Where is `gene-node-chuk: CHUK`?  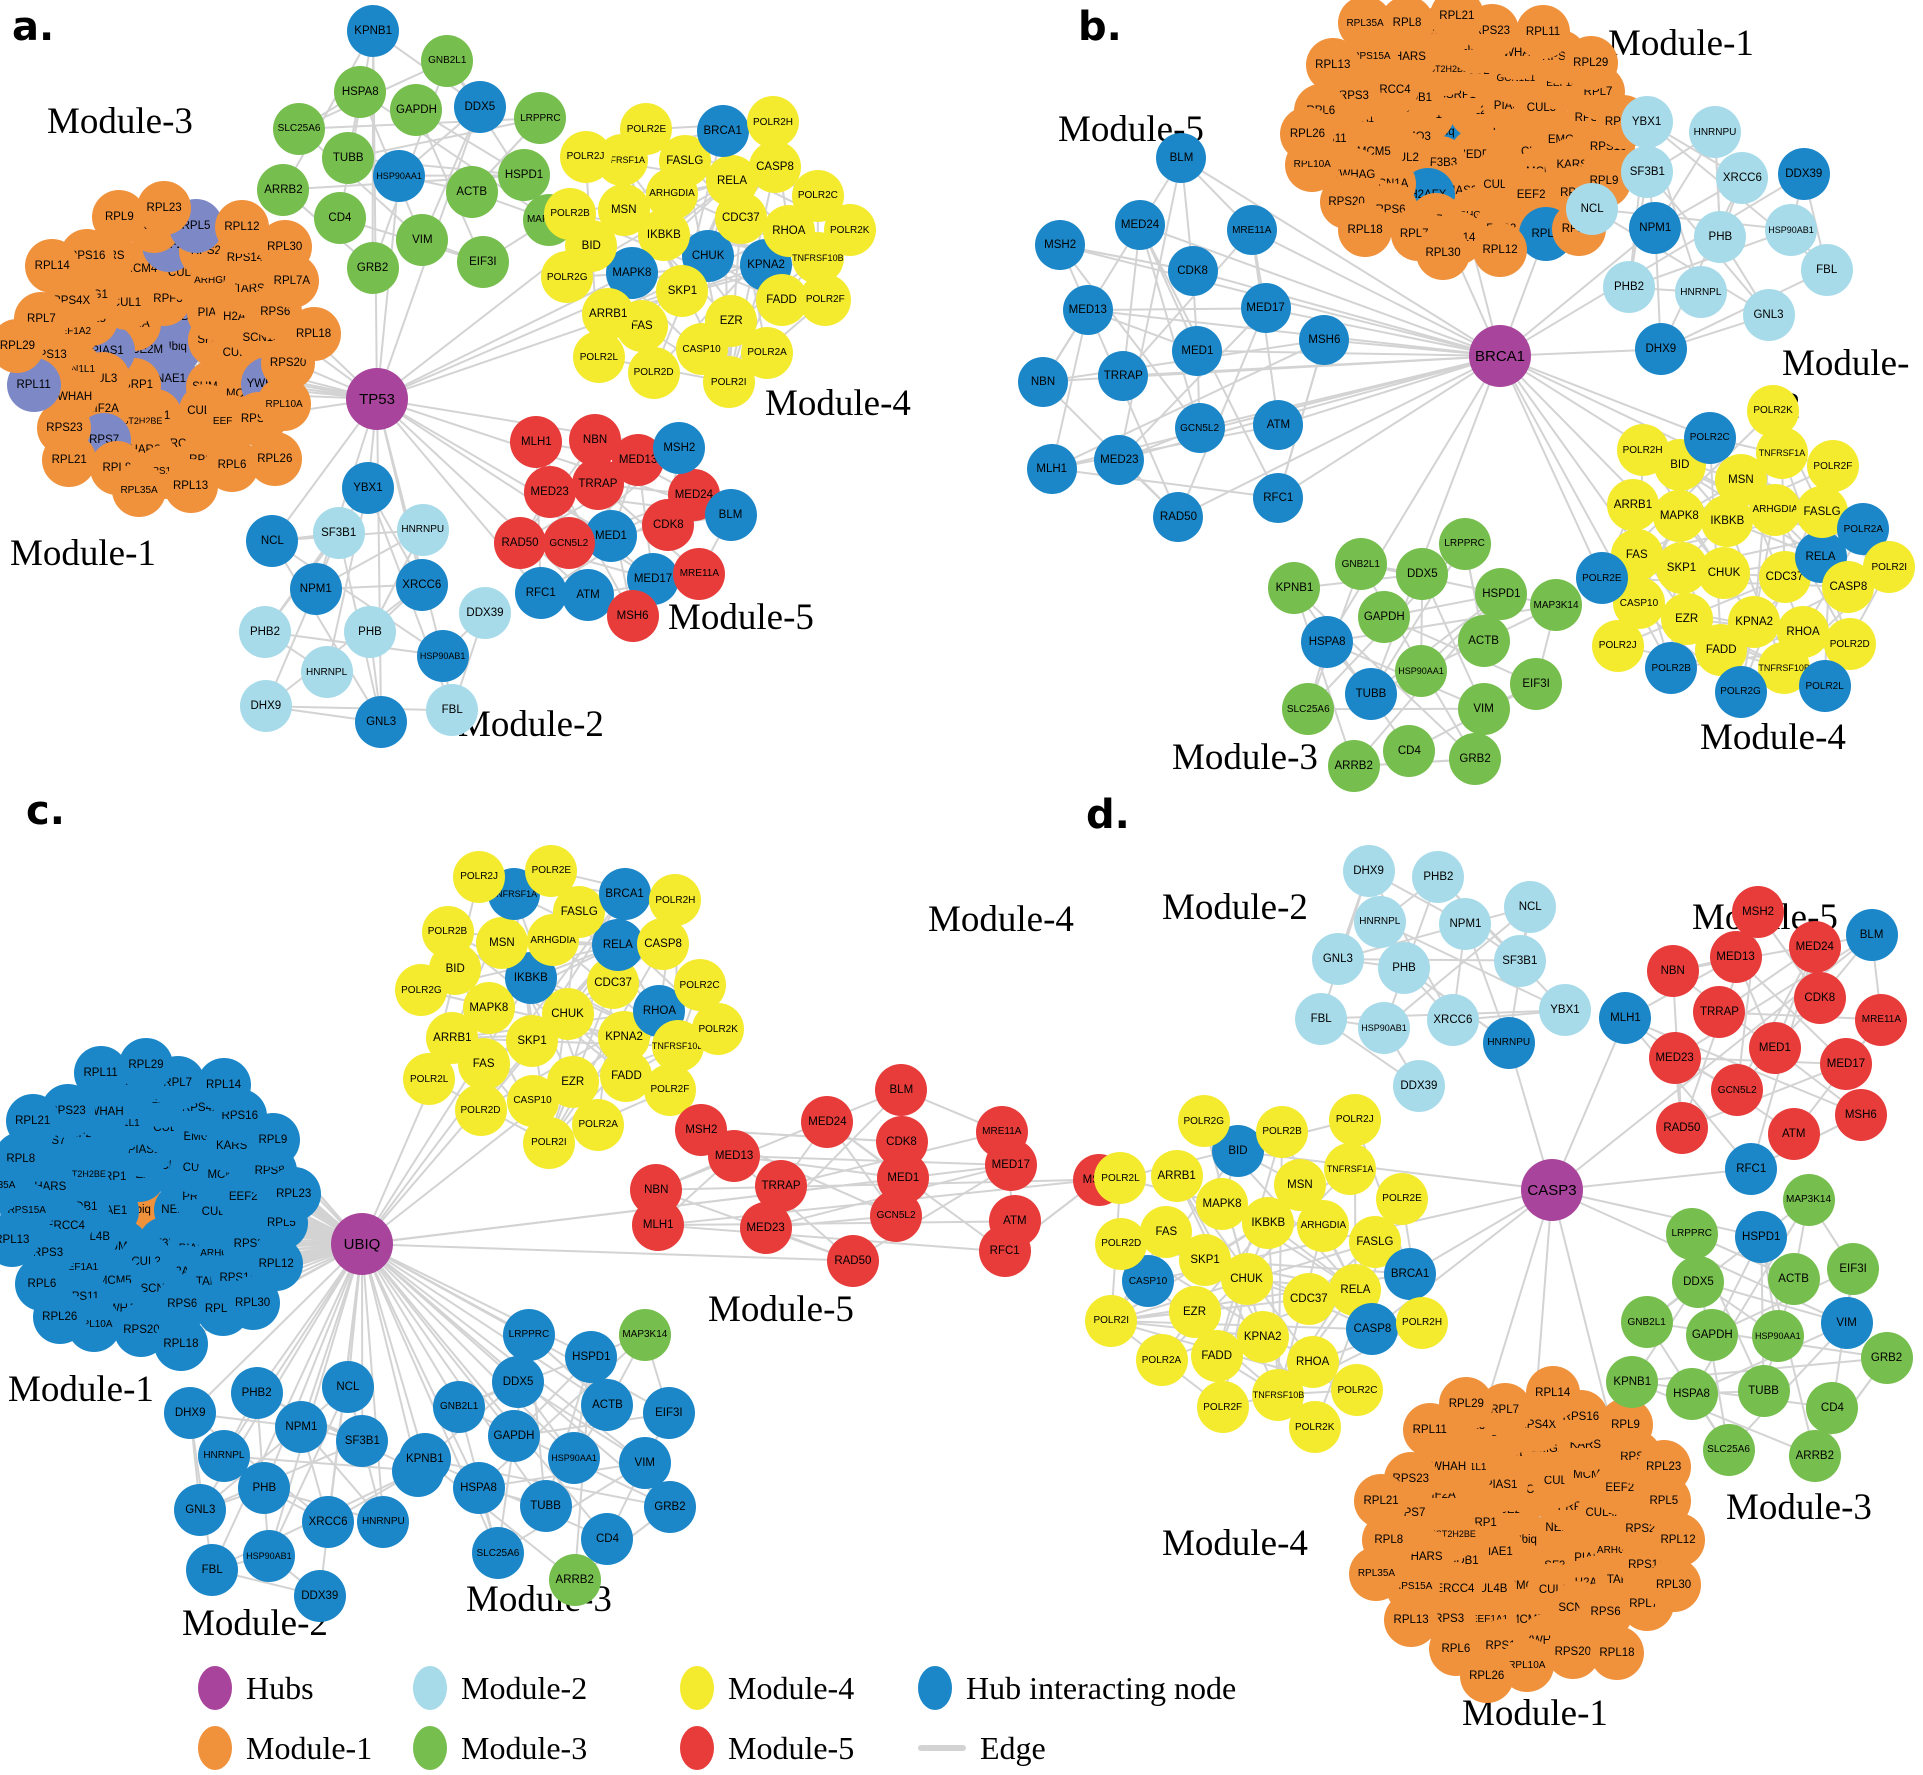 gene-node-chuk: CHUK is located at coordinates (1724, 573).